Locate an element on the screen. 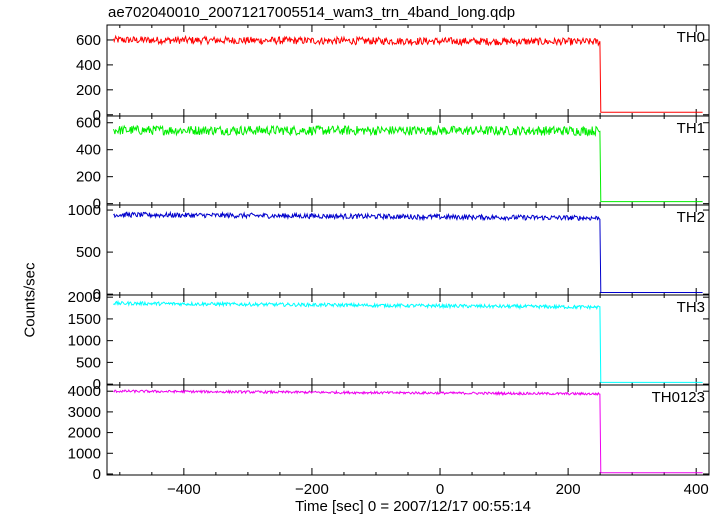 The height and width of the screenshot is (516, 724). series-line-th0123 is located at coordinates (408, 431).